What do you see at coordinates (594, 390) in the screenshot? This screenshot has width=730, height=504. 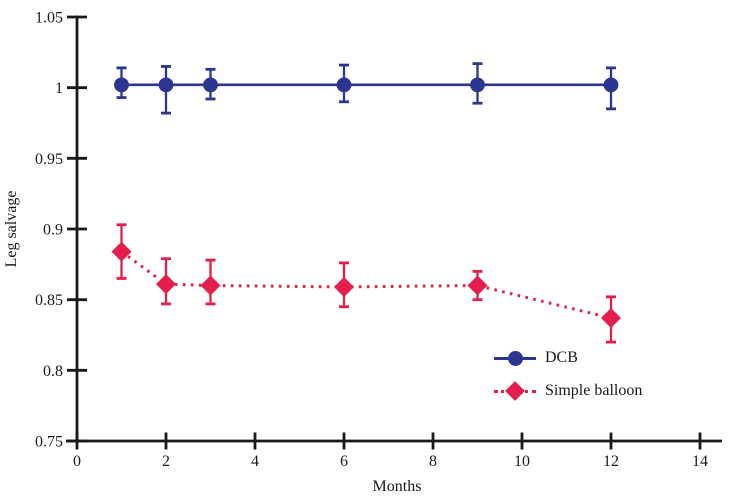 I see `legend-label-simple-balloon: Simple balloon` at bounding box center [594, 390].